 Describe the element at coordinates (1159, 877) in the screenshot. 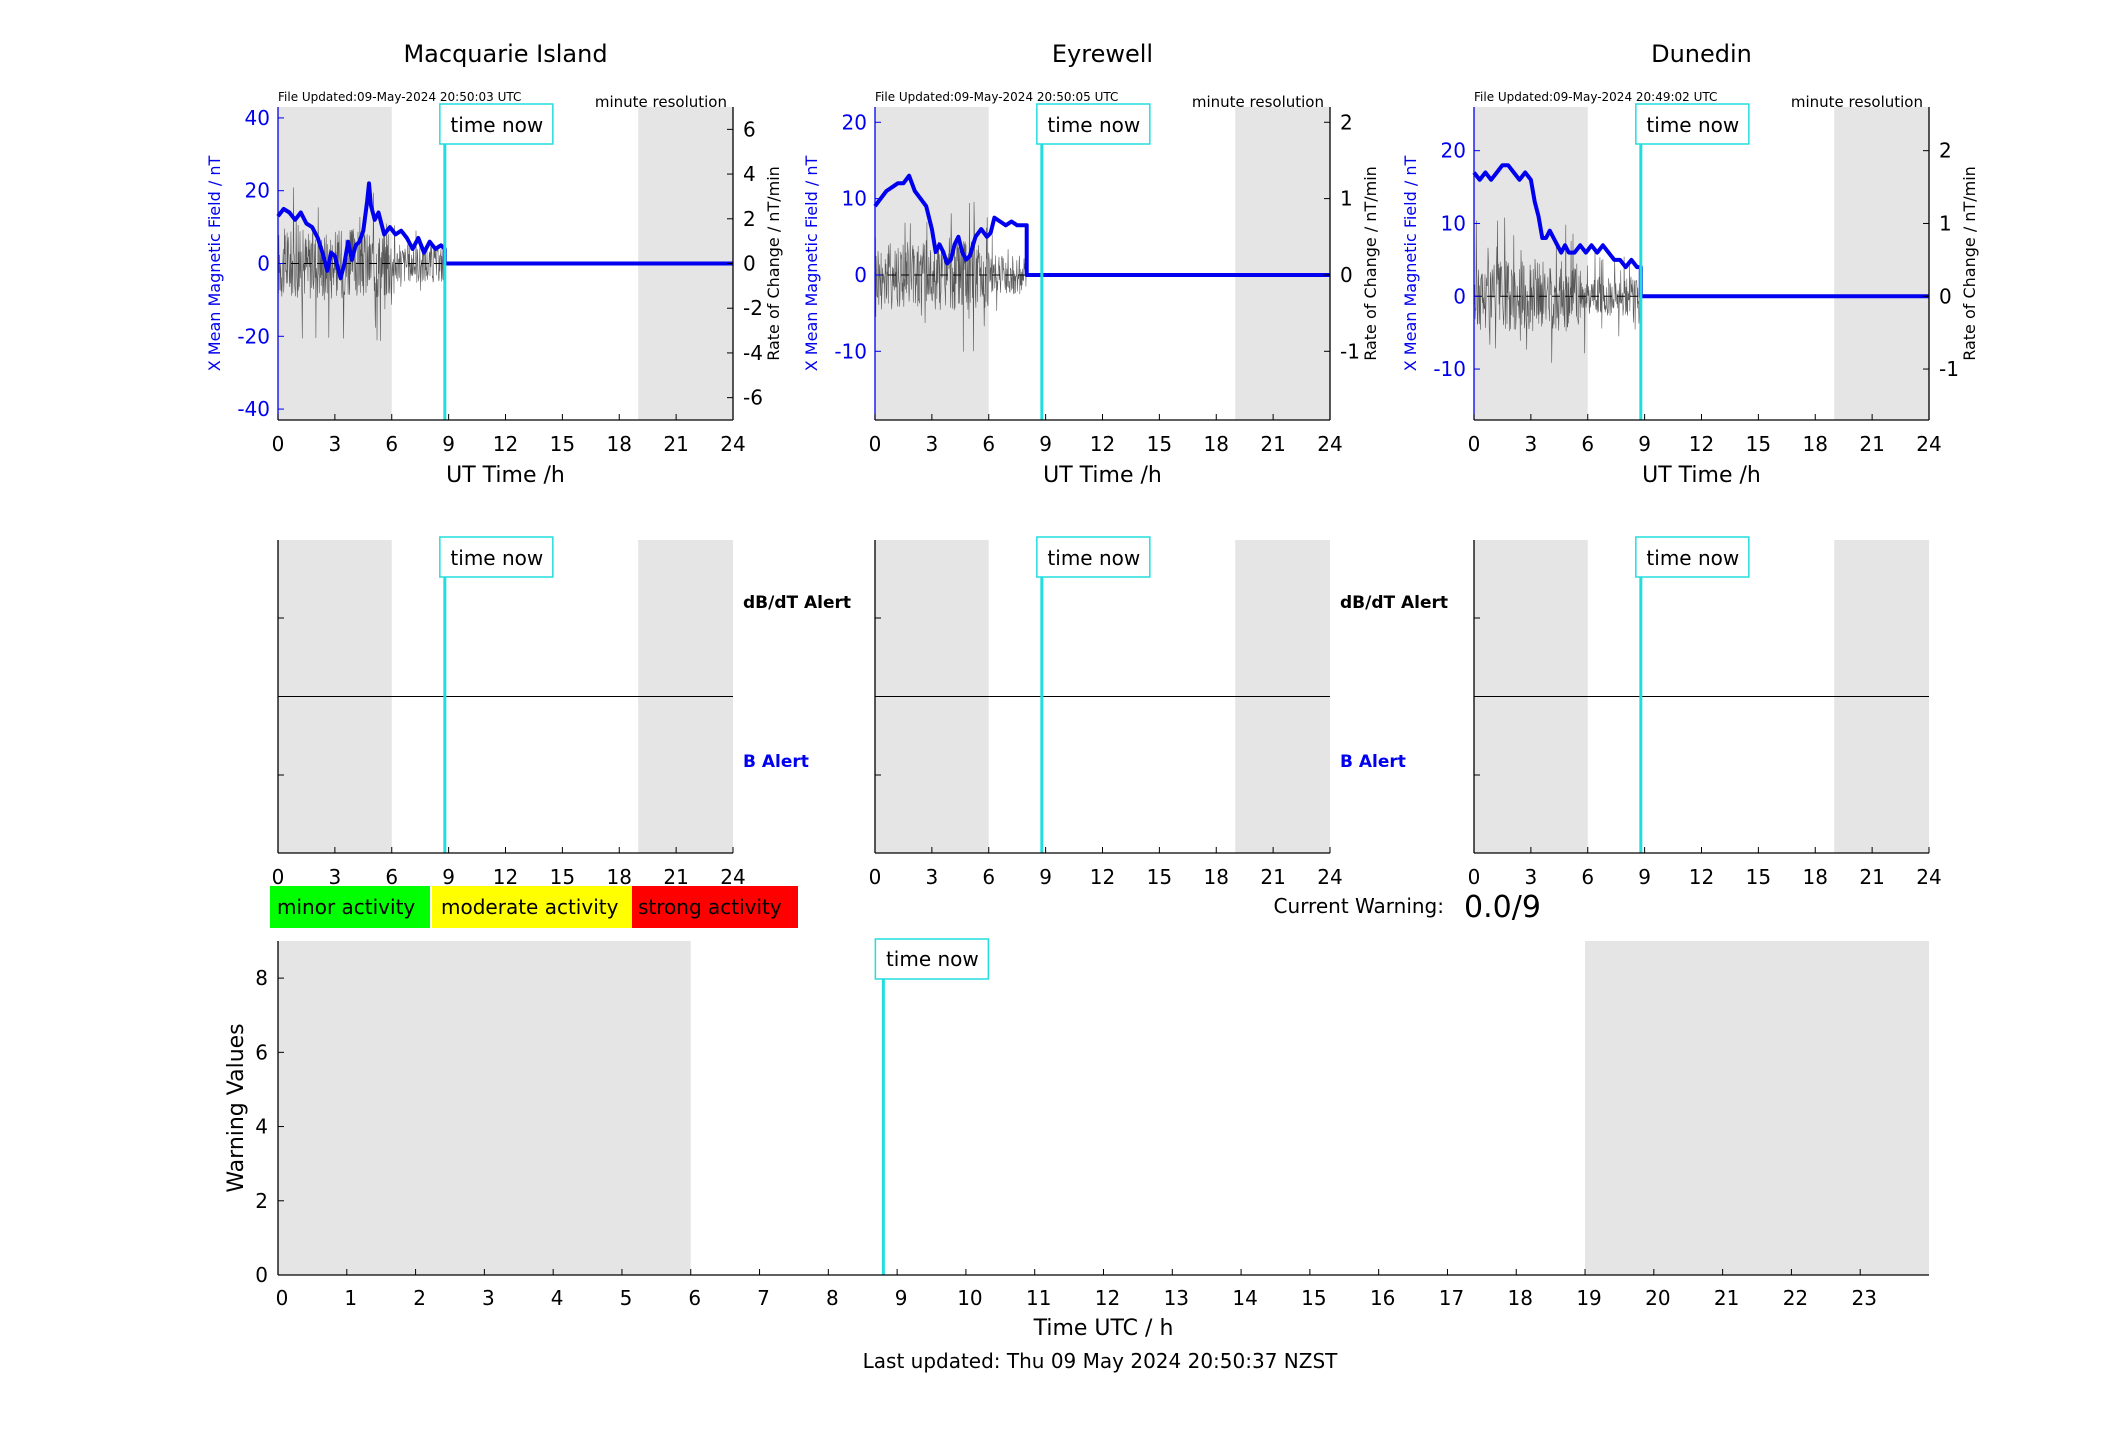

I see `alert-x-tick-label: 15` at that location.